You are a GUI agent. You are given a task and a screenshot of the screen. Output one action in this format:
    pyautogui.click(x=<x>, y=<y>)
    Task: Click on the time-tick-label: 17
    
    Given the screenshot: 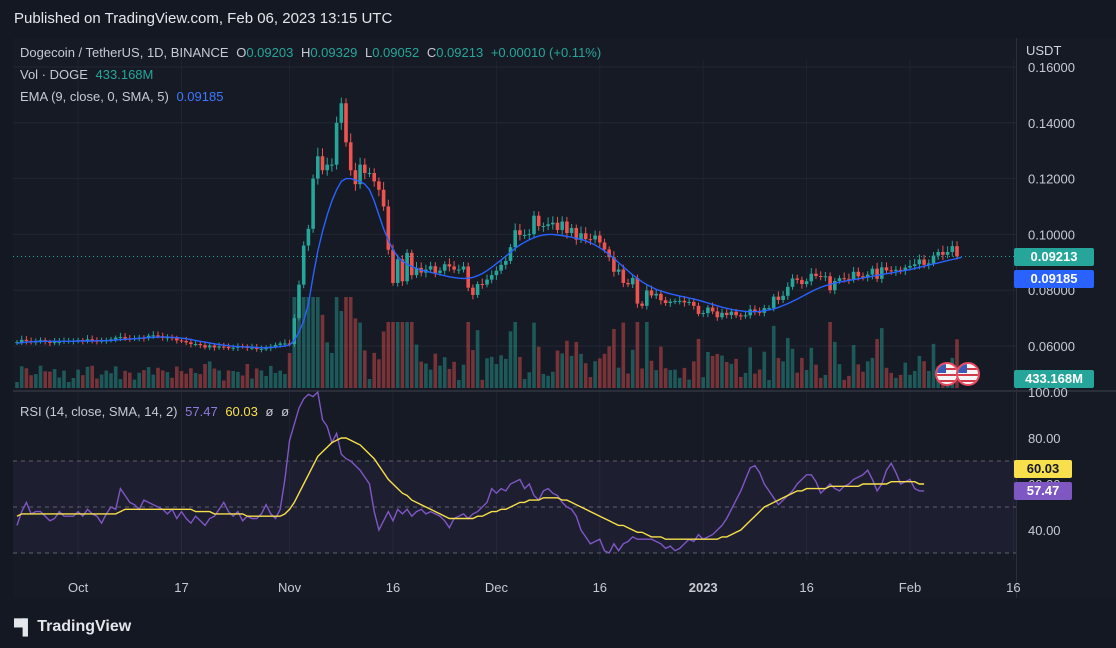 What is the action you would take?
    pyautogui.click(x=181, y=587)
    